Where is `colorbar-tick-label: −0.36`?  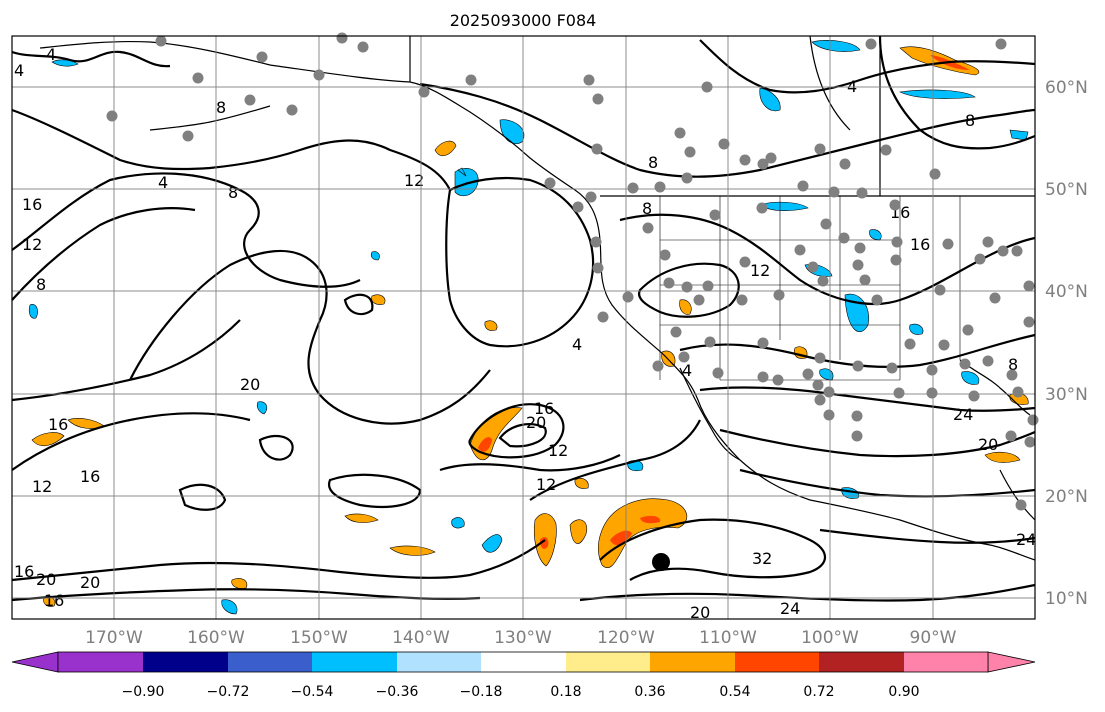 colorbar-tick-label: −0.36 is located at coordinates (397, 692).